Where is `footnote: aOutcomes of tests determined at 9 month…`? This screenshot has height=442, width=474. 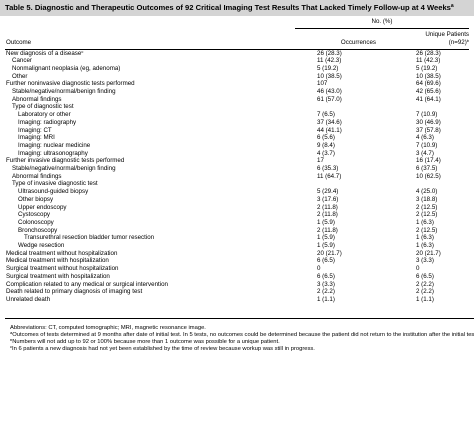
footnote: aOutcomes of tests determined at 9 month… is located at coordinates (242, 335).